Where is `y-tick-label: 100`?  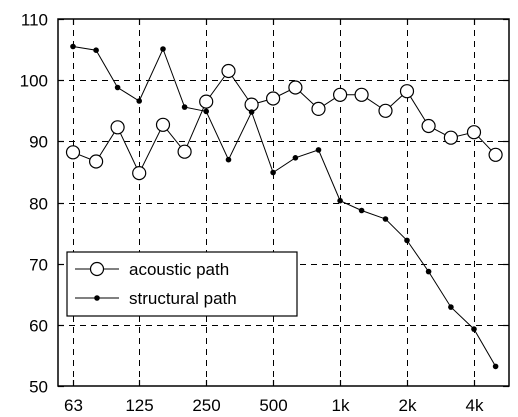 y-tick-label: 100 is located at coordinates (34, 81).